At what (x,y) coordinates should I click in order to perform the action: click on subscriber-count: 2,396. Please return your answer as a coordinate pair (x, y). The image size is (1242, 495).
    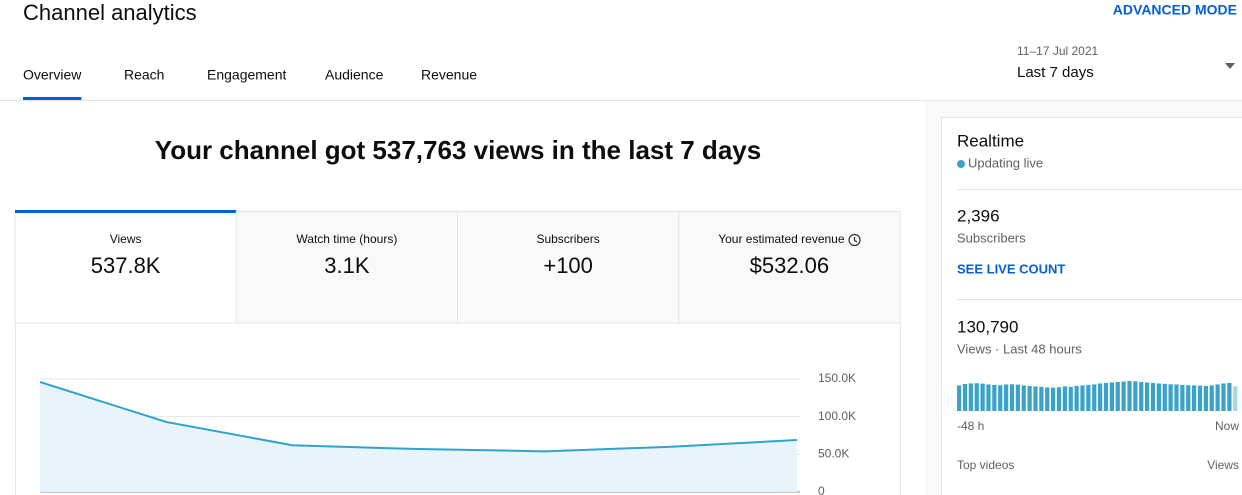
    Looking at the image, I should click on (978, 215).